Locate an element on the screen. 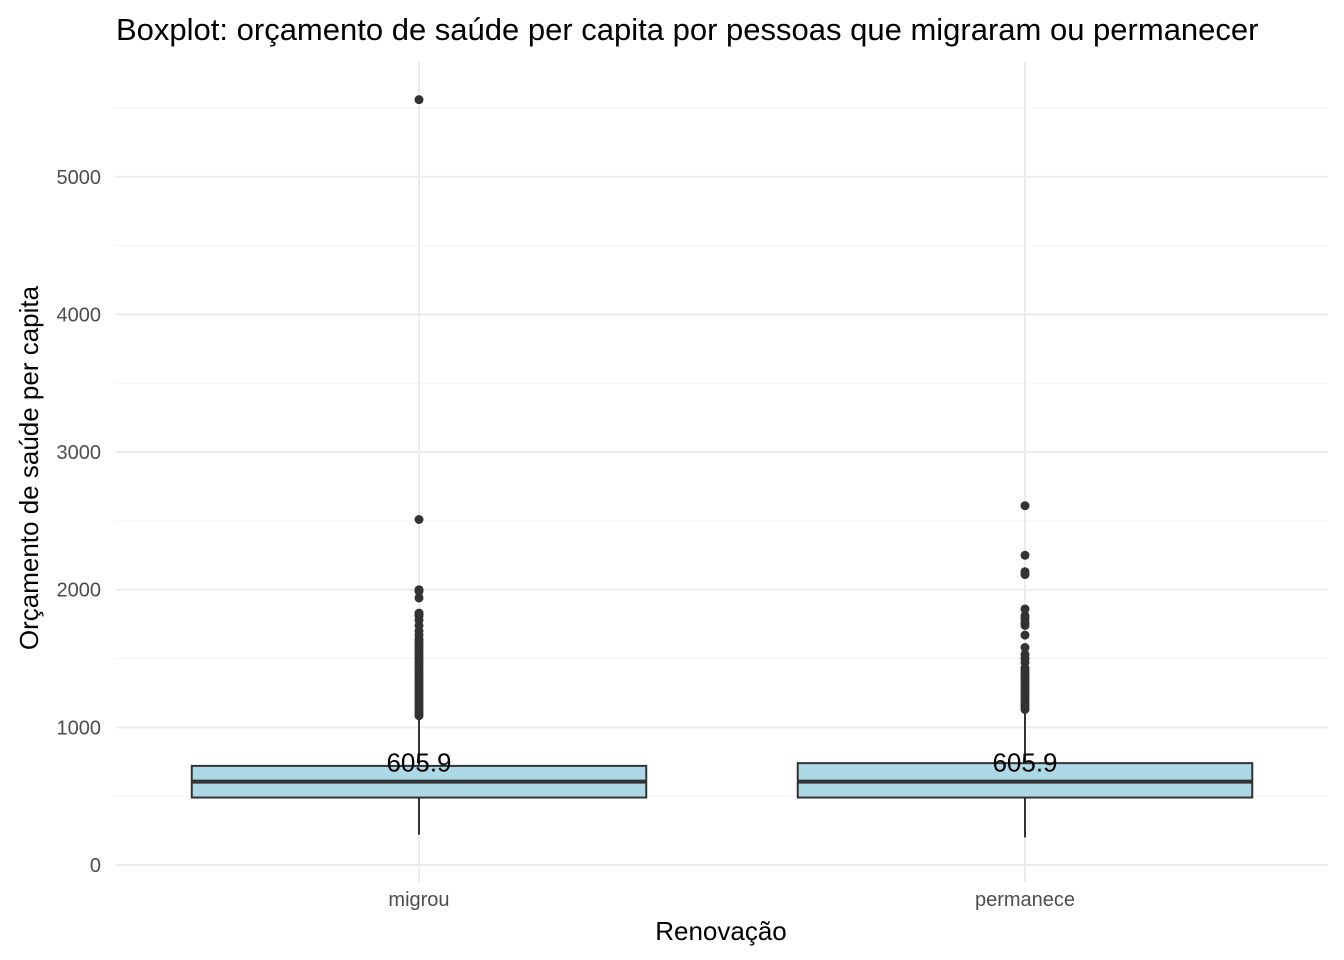 This screenshot has width=1344, height=960. y-tick-label: 2000 is located at coordinates (79, 591).